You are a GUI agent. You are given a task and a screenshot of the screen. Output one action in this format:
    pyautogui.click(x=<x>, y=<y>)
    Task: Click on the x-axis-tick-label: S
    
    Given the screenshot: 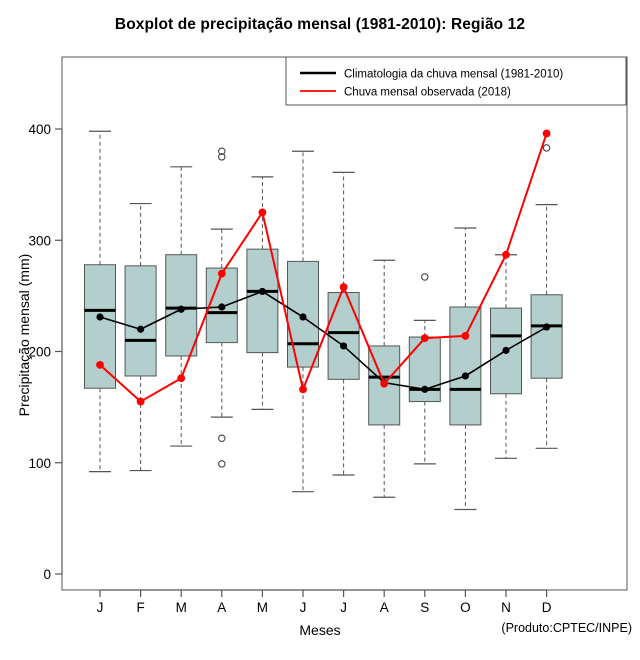 What is the action you would take?
    pyautogui.click(x=424, y=607)
    